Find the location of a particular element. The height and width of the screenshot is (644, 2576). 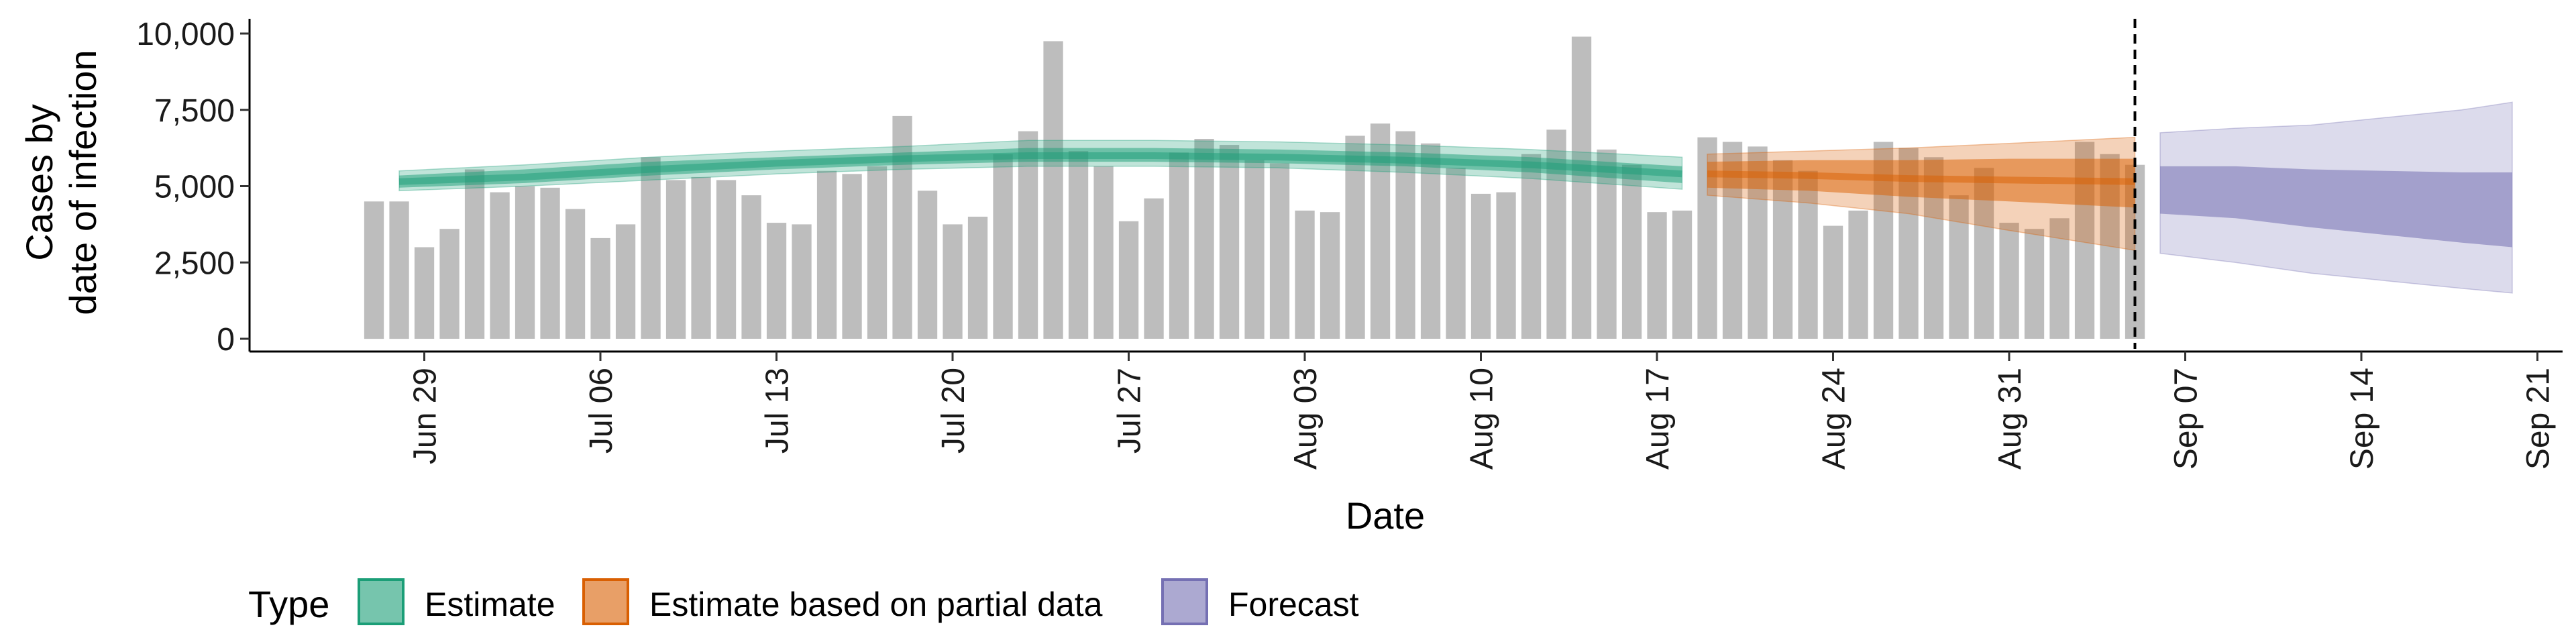

x-tick-label: Jul 27 is located at coordinates (1130, 410).